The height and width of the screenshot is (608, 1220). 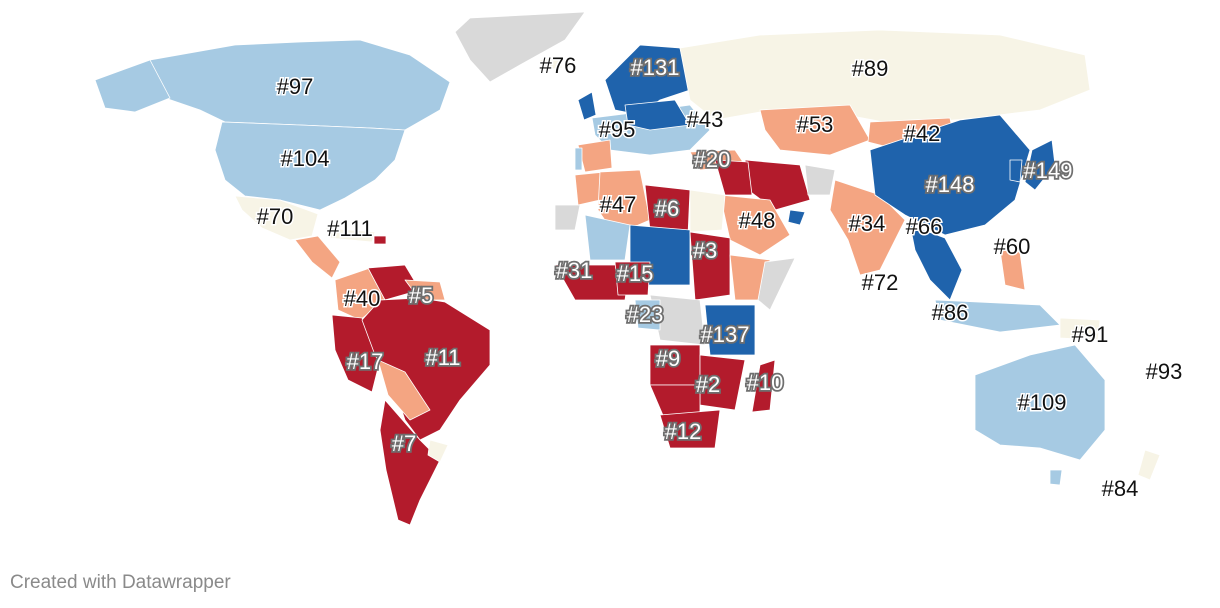 I want to click on region-philippines, so click(x=1012, y=270).